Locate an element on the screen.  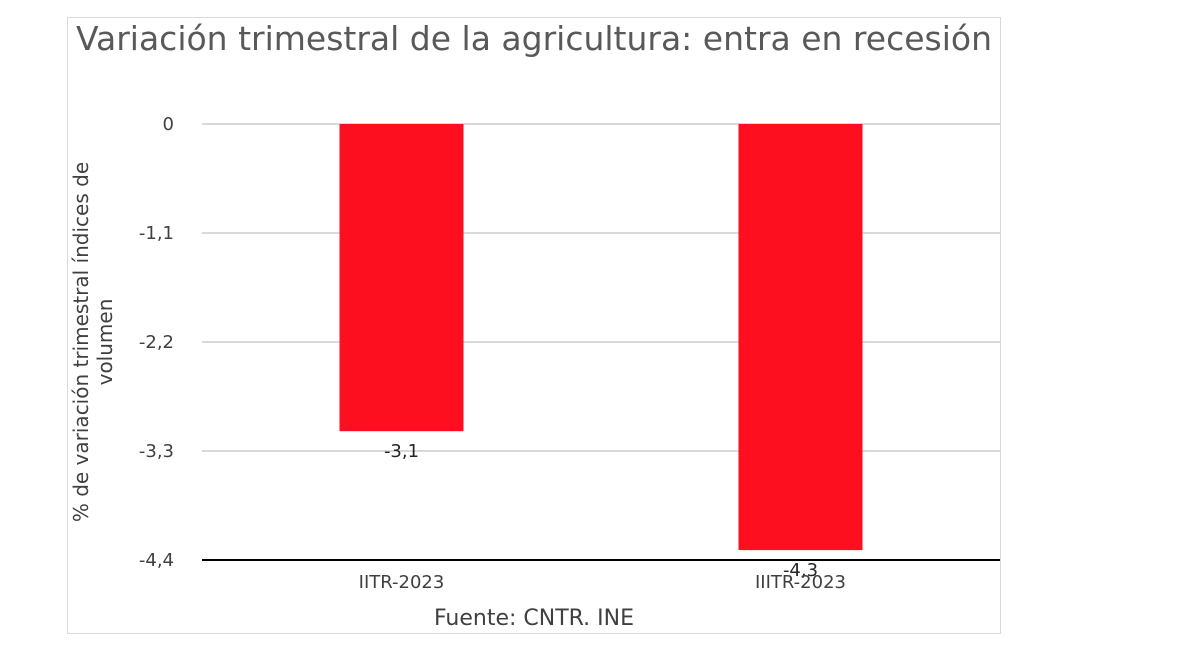
data-label: -3,1 is located at coordinates (401, 451).